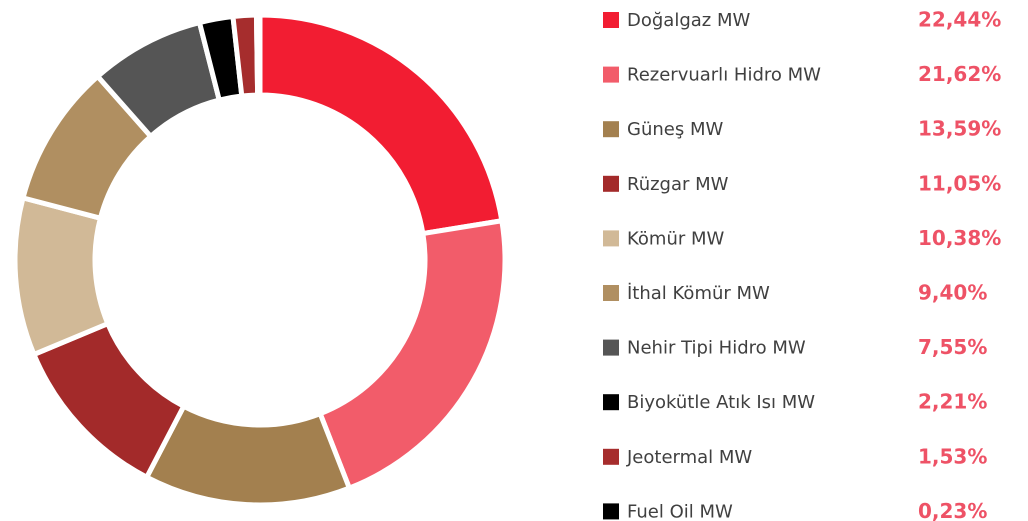  I want to click on legend-label: Biyokütle Atık Isı MW, so click(721, 402).